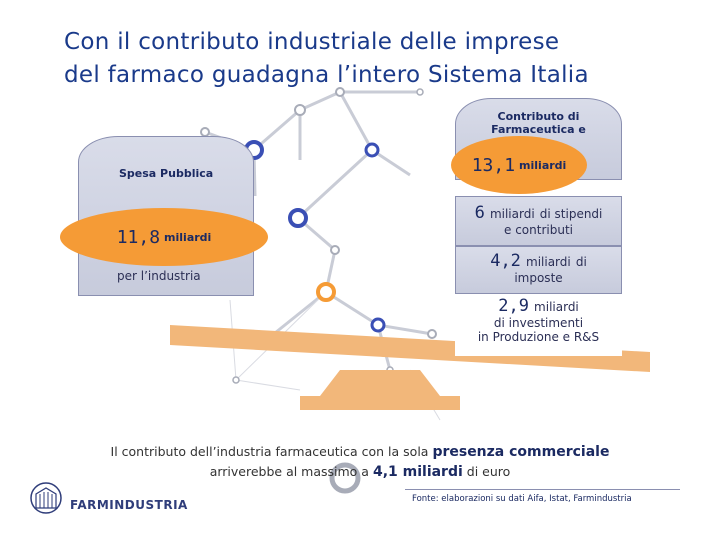 The width and height of the screenshot is (720, 540). I want to click on right-item-2: 4,2 miliardi di imposte, so click(538, 270).